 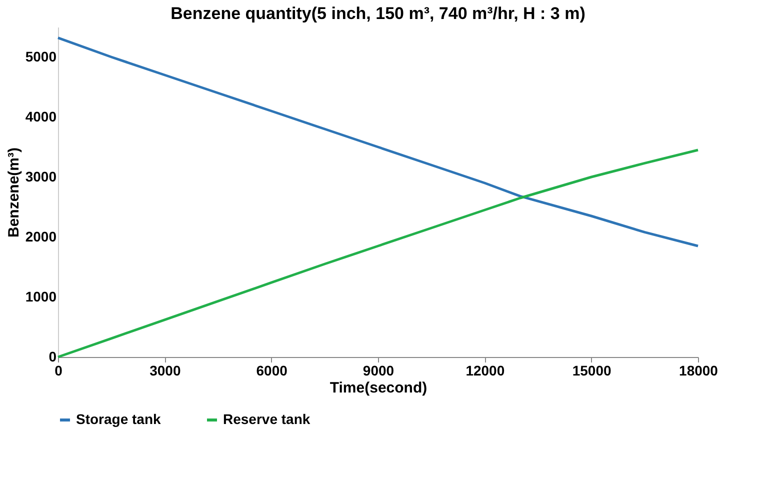 I want to click on y-tick-label: 1000, so click(x=41, y=296).